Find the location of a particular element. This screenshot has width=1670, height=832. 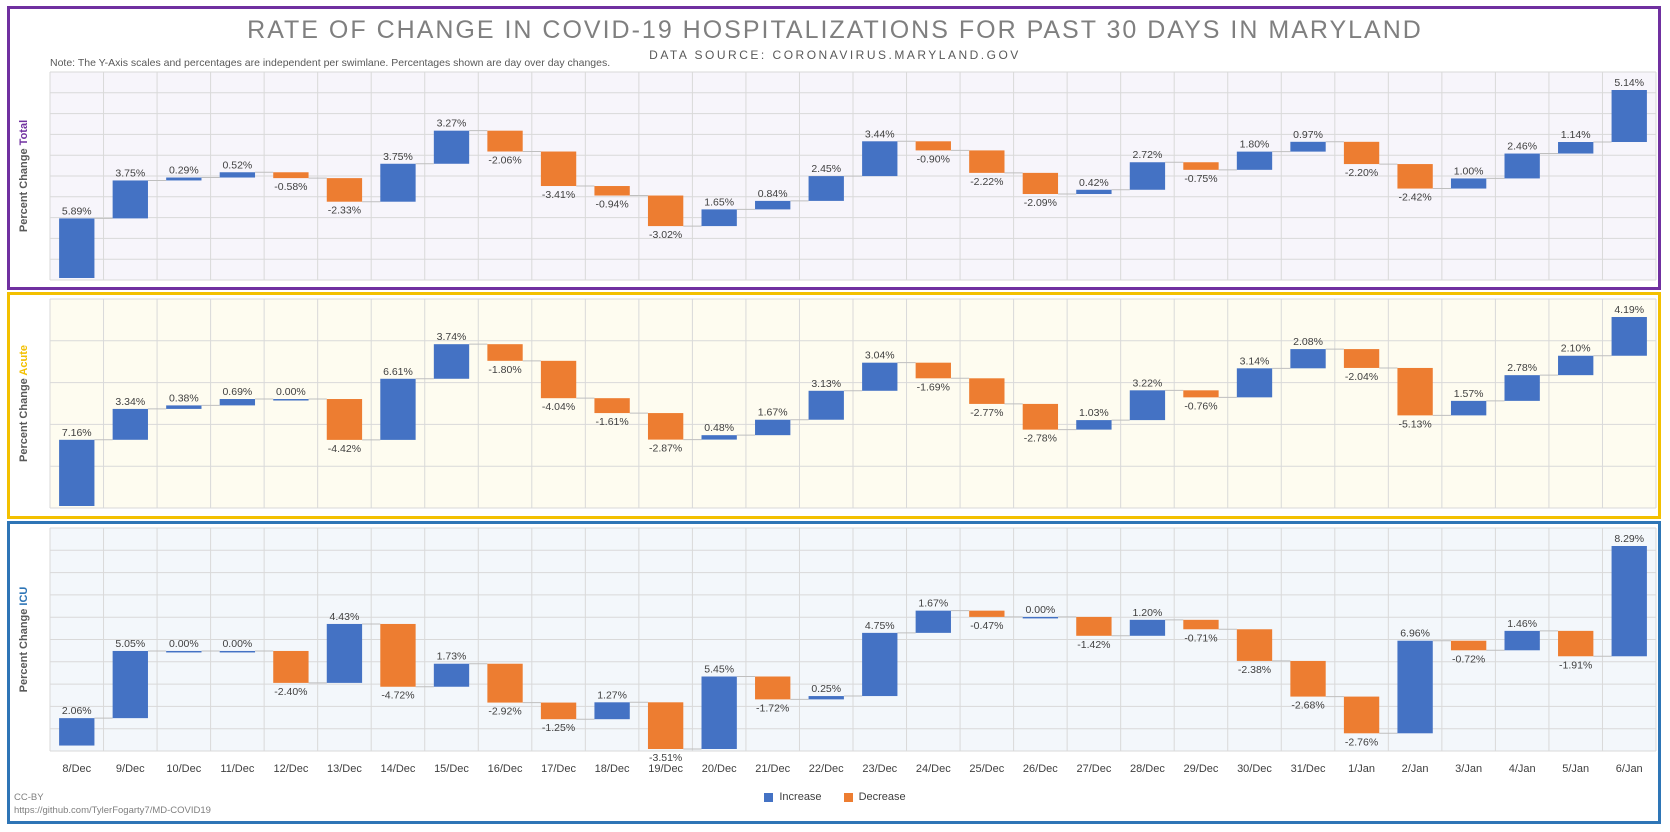

data-label-acute-23: 3.14% is located at coordinates (1255, 361).